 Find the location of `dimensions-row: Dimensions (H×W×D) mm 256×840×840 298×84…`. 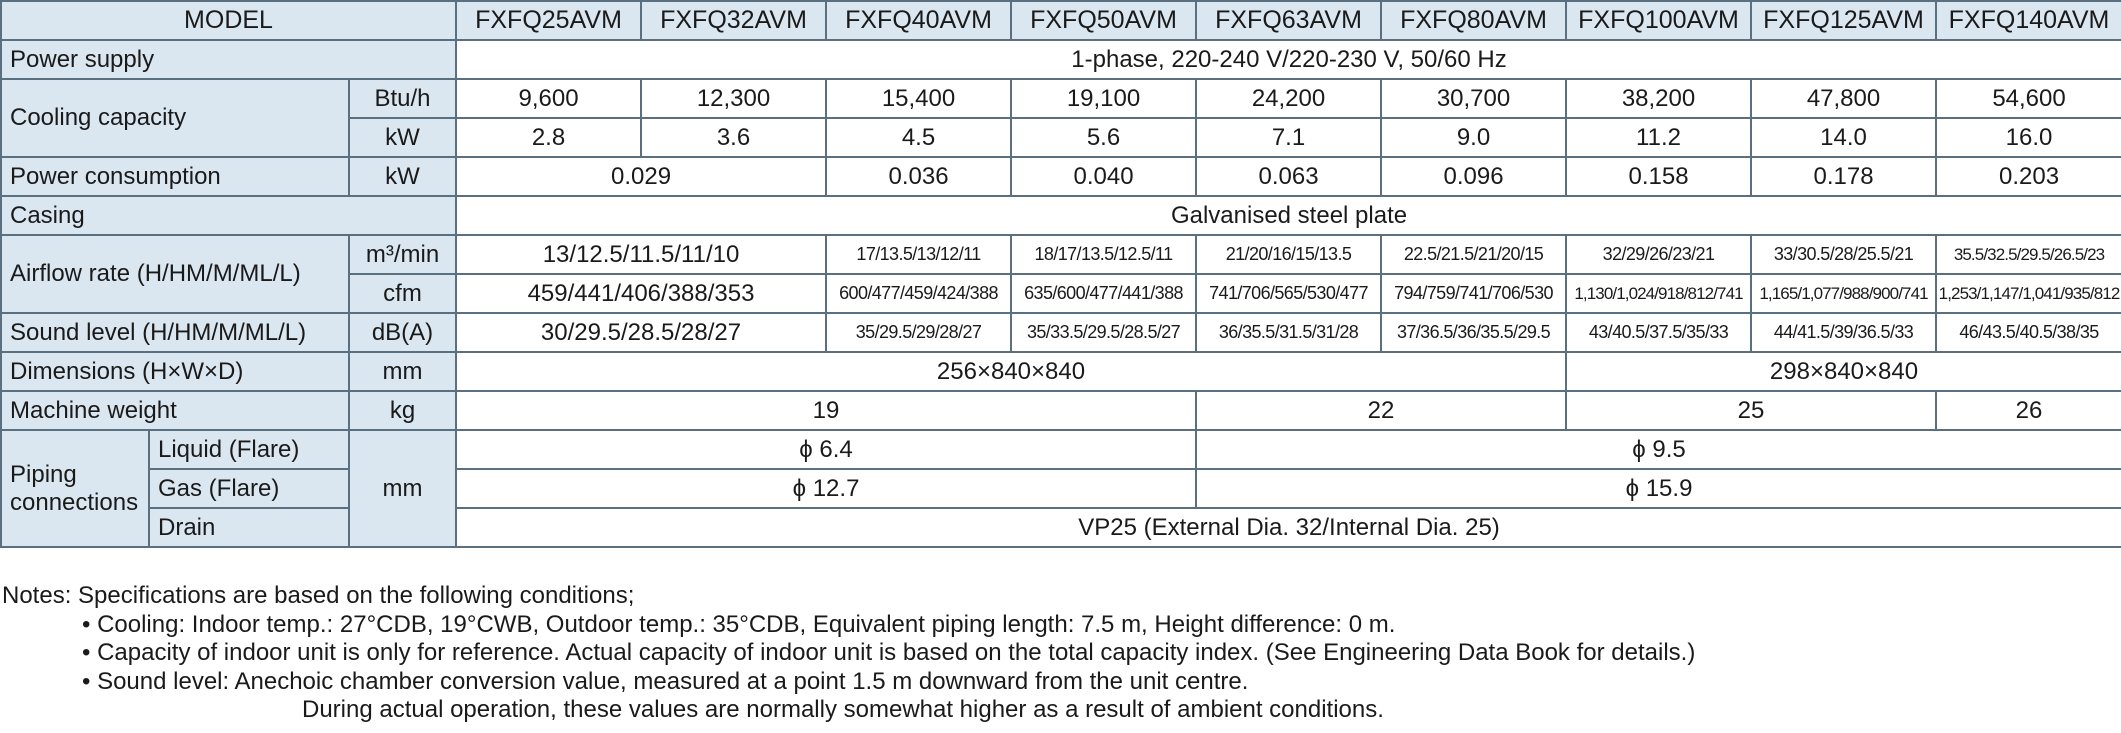

dimensions-row: Dimensions (H×W×D) mm 256×840×840 298×84… is located at coordinates (1060, 371).